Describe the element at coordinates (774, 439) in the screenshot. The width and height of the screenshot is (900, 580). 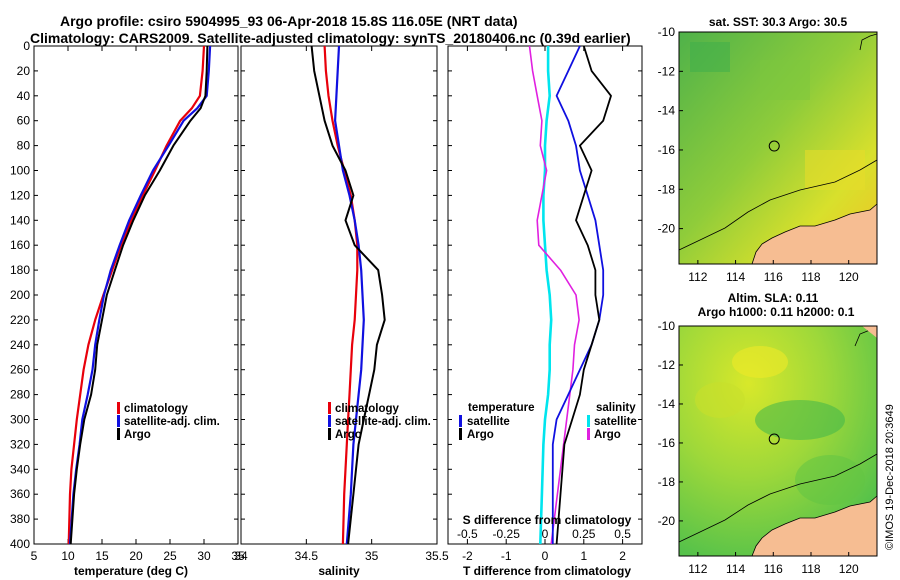
I see `sla-argo-location-marker` at that location.